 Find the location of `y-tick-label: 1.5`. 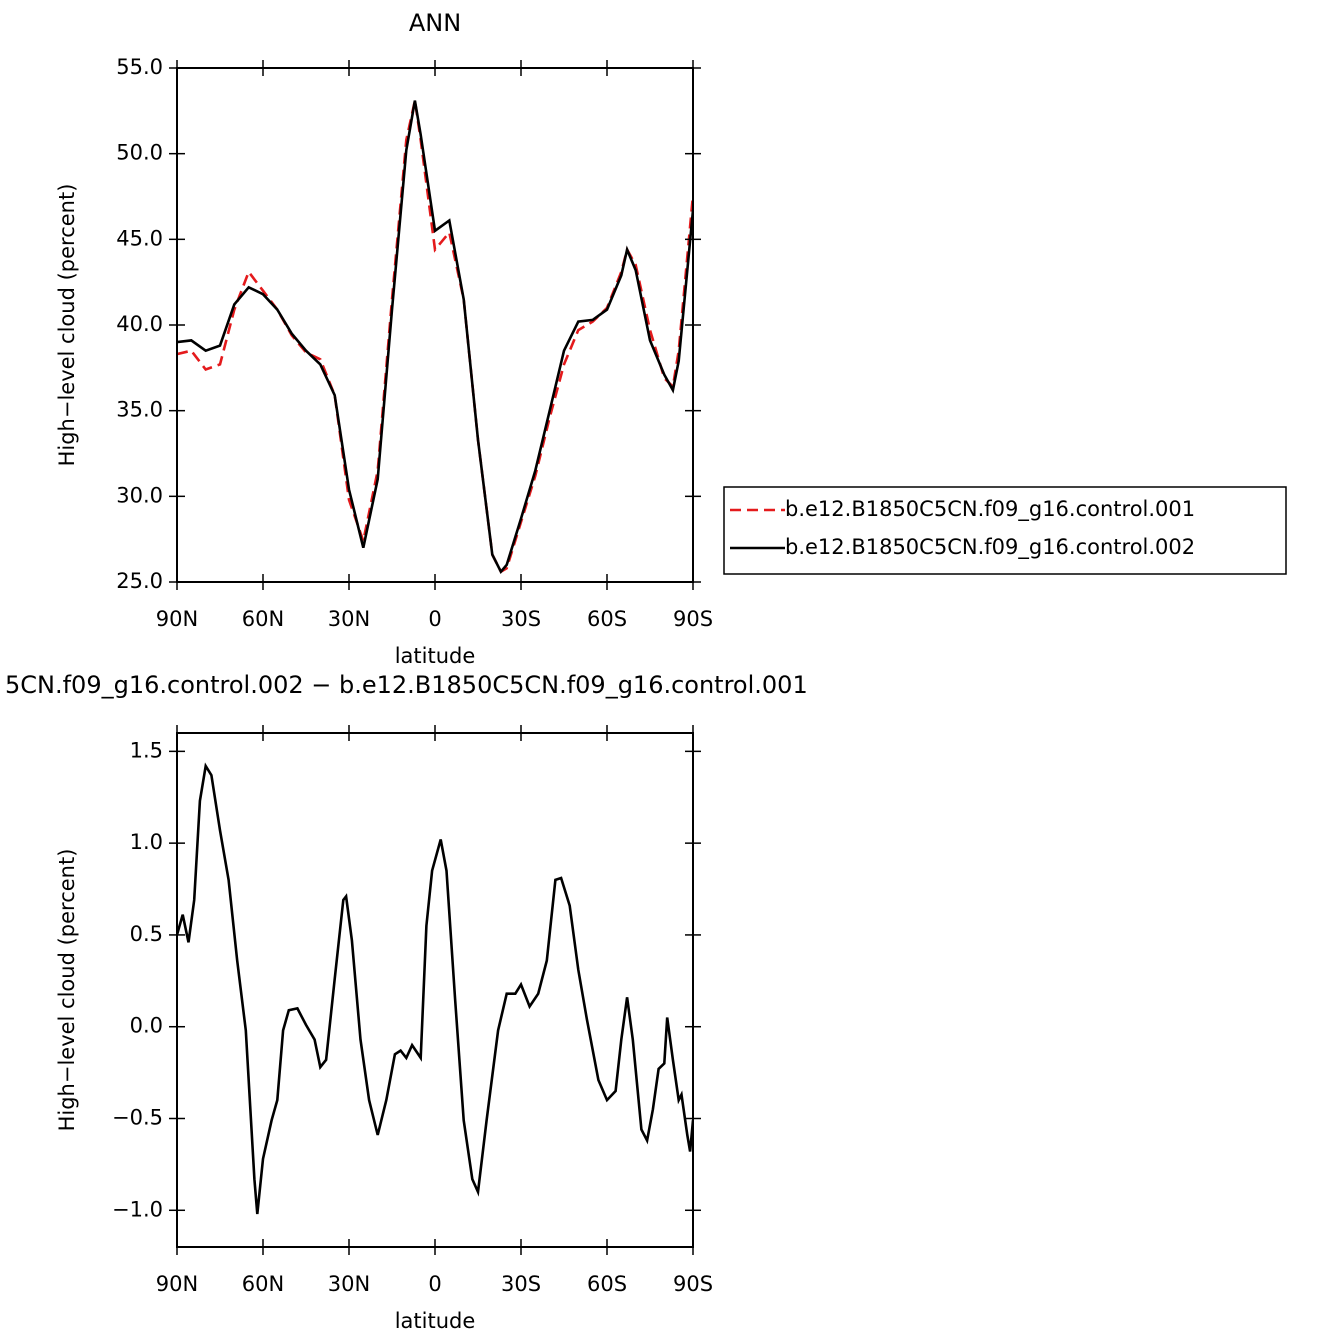

y-tick-label: 1.5 is located at coordinates (146, 750).